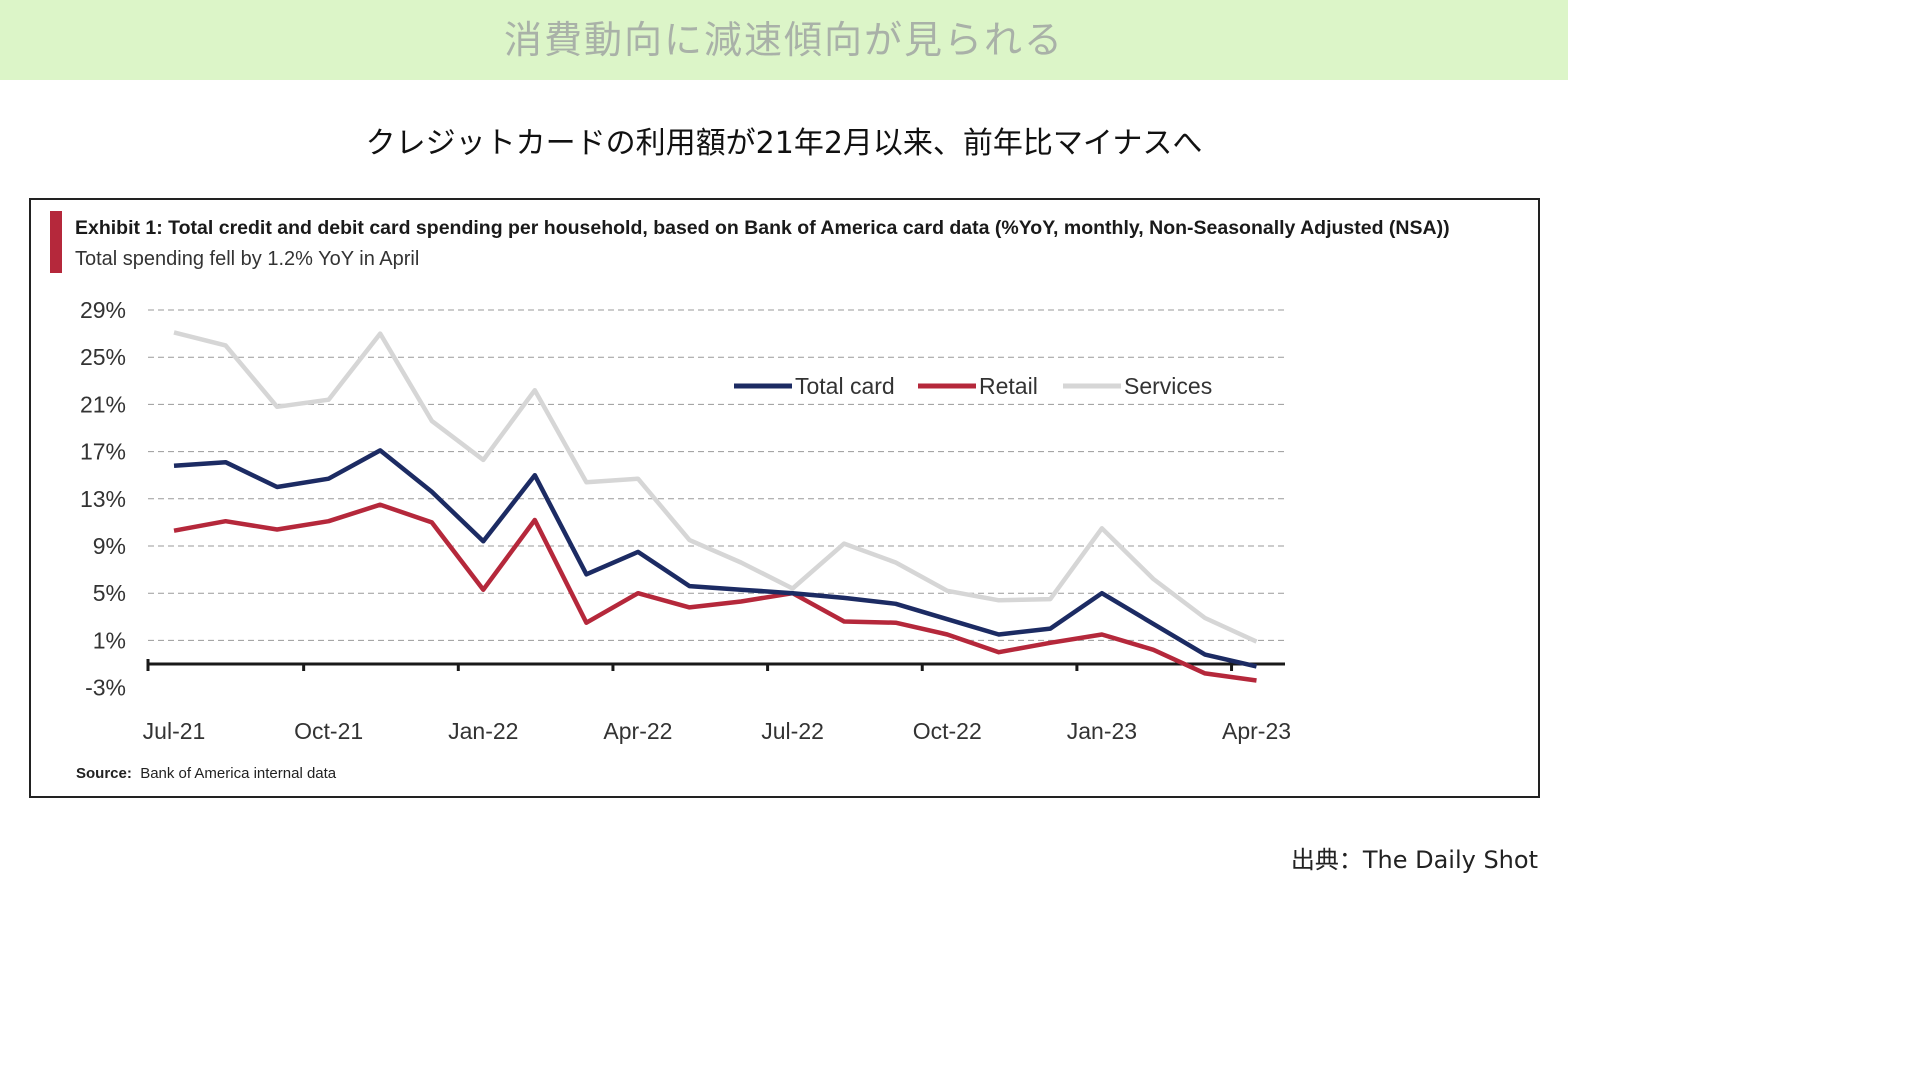 The height and width of the screenshot is (1080, 1920). I want to click on y-tick-label: 29%, so click(103, 310).